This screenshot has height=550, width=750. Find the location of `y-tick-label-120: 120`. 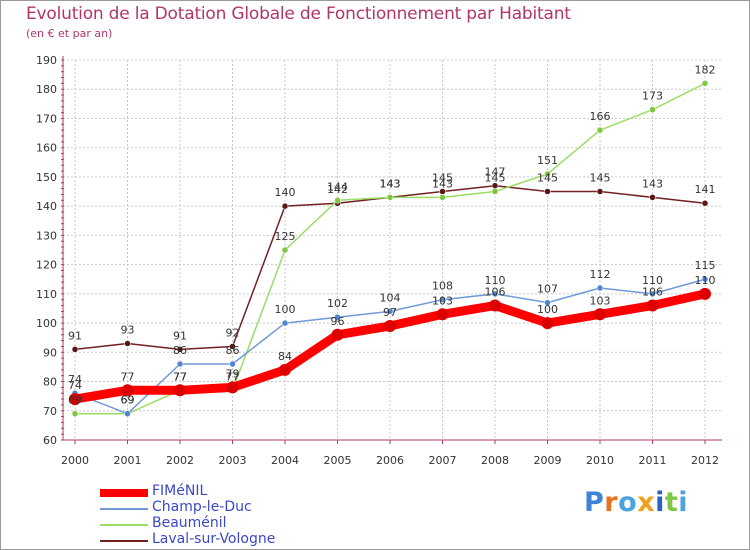

y-tick-label-120: 120 is located at coordinates (46, 265).